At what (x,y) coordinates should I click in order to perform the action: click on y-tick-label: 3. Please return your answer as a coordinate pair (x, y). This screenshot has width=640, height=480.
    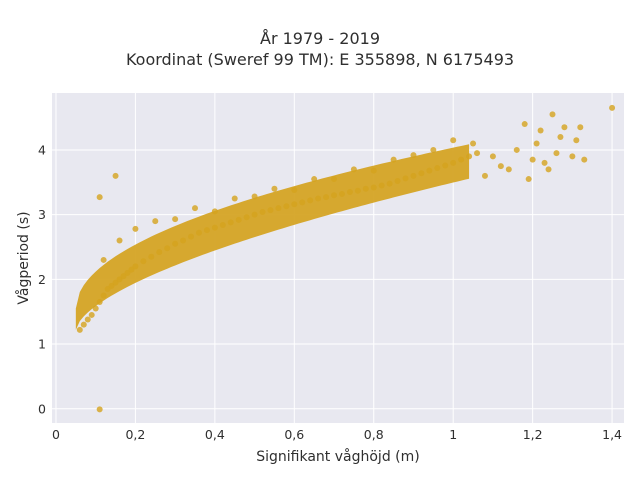
    Looking at the image, I should click on (42, 214).